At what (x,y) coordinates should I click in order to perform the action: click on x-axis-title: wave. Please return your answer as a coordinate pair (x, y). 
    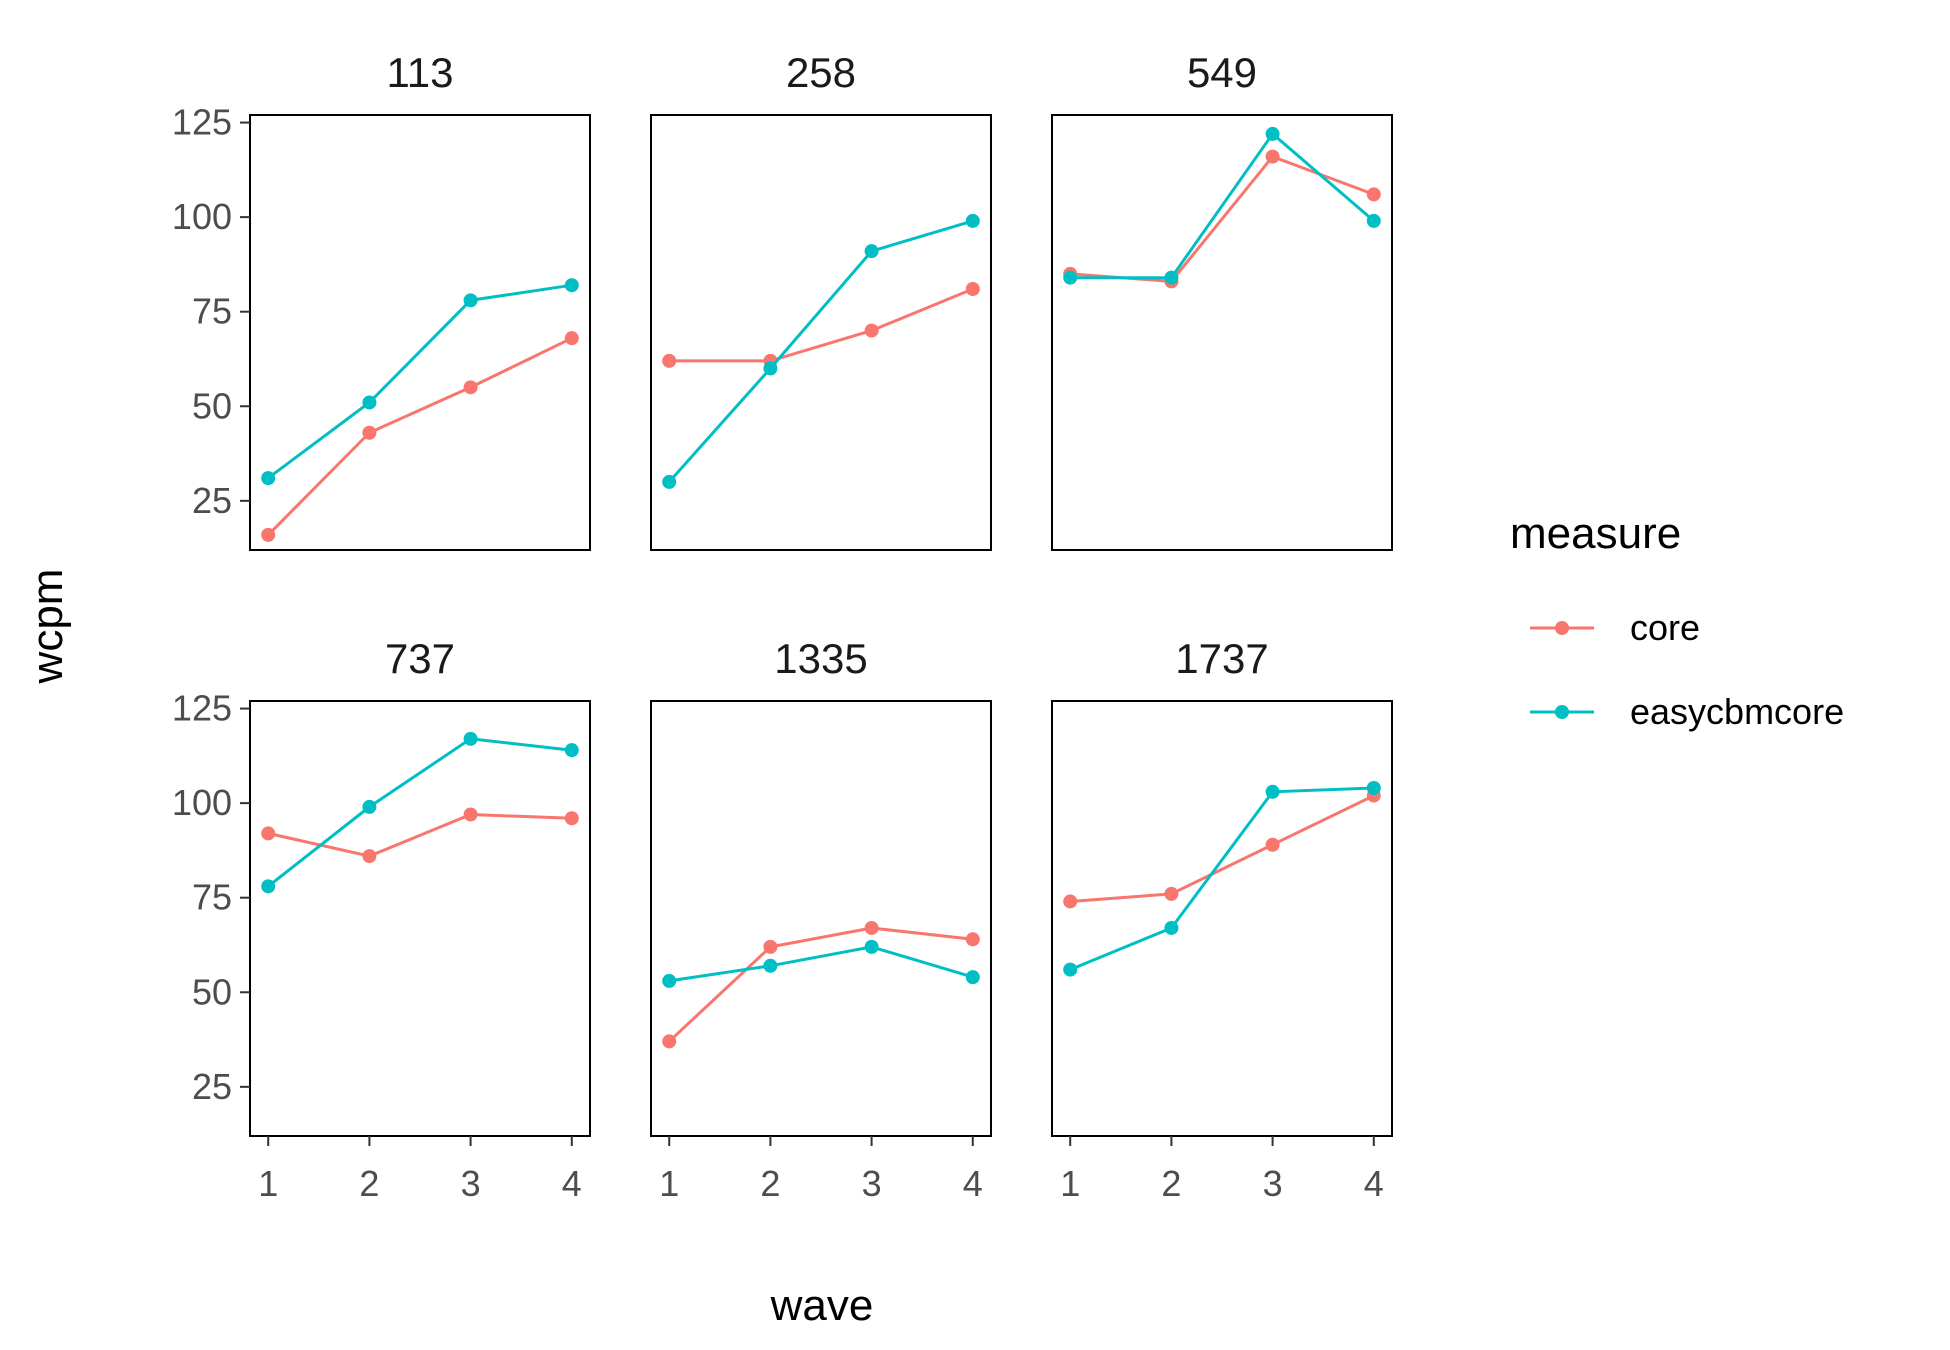
    Looking at the image, I should click on (822, 1305).